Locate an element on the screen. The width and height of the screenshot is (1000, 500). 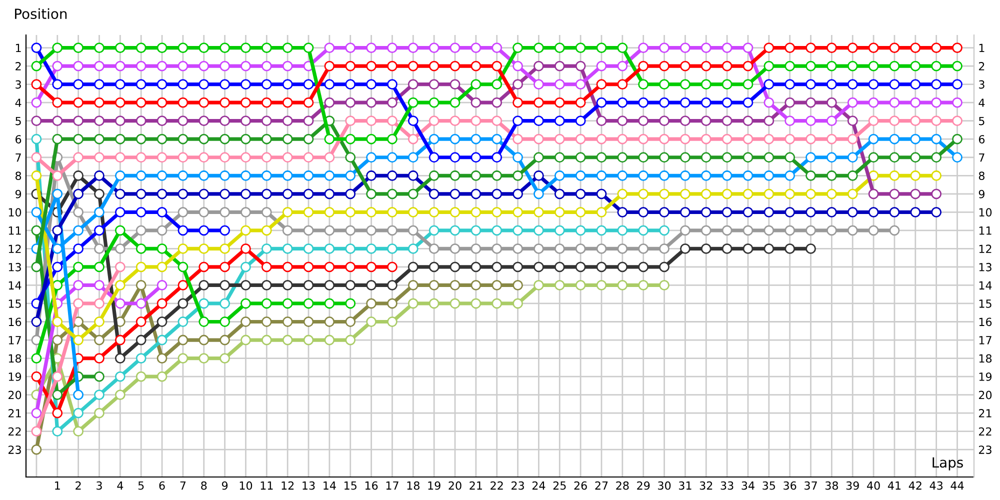
y-tick-label: 19 is located at coordinates (15, 376).